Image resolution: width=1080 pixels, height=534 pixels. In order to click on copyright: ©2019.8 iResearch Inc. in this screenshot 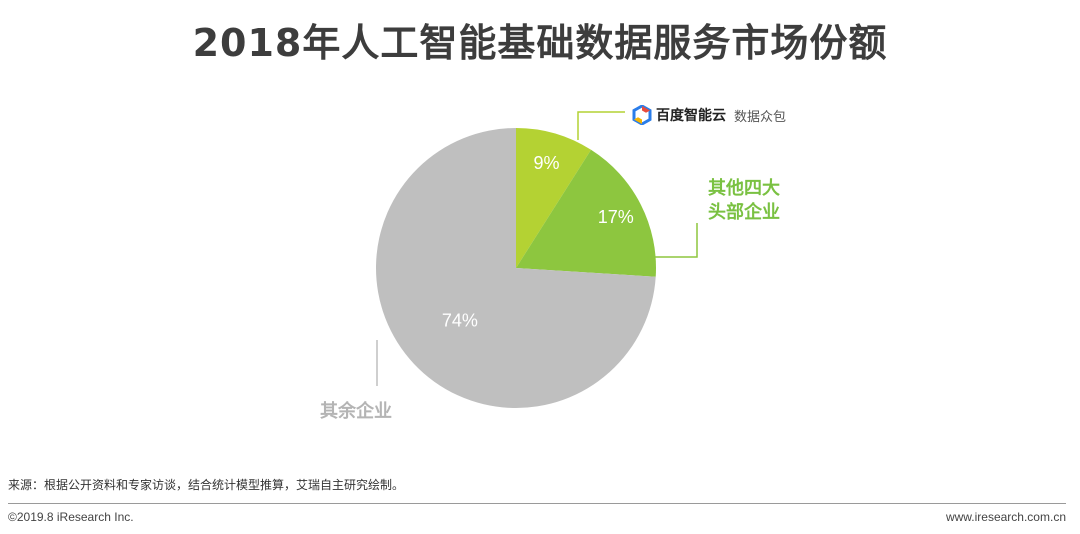, I will do `click(71, 517)`.